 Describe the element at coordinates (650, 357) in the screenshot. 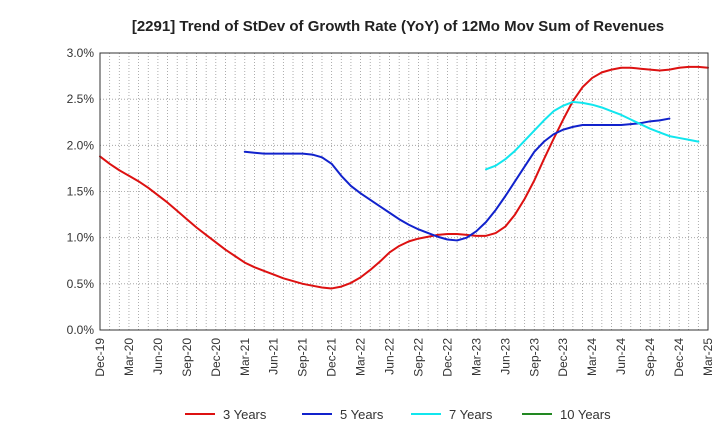

I see `x-tick-label: Sep-24` at that location.